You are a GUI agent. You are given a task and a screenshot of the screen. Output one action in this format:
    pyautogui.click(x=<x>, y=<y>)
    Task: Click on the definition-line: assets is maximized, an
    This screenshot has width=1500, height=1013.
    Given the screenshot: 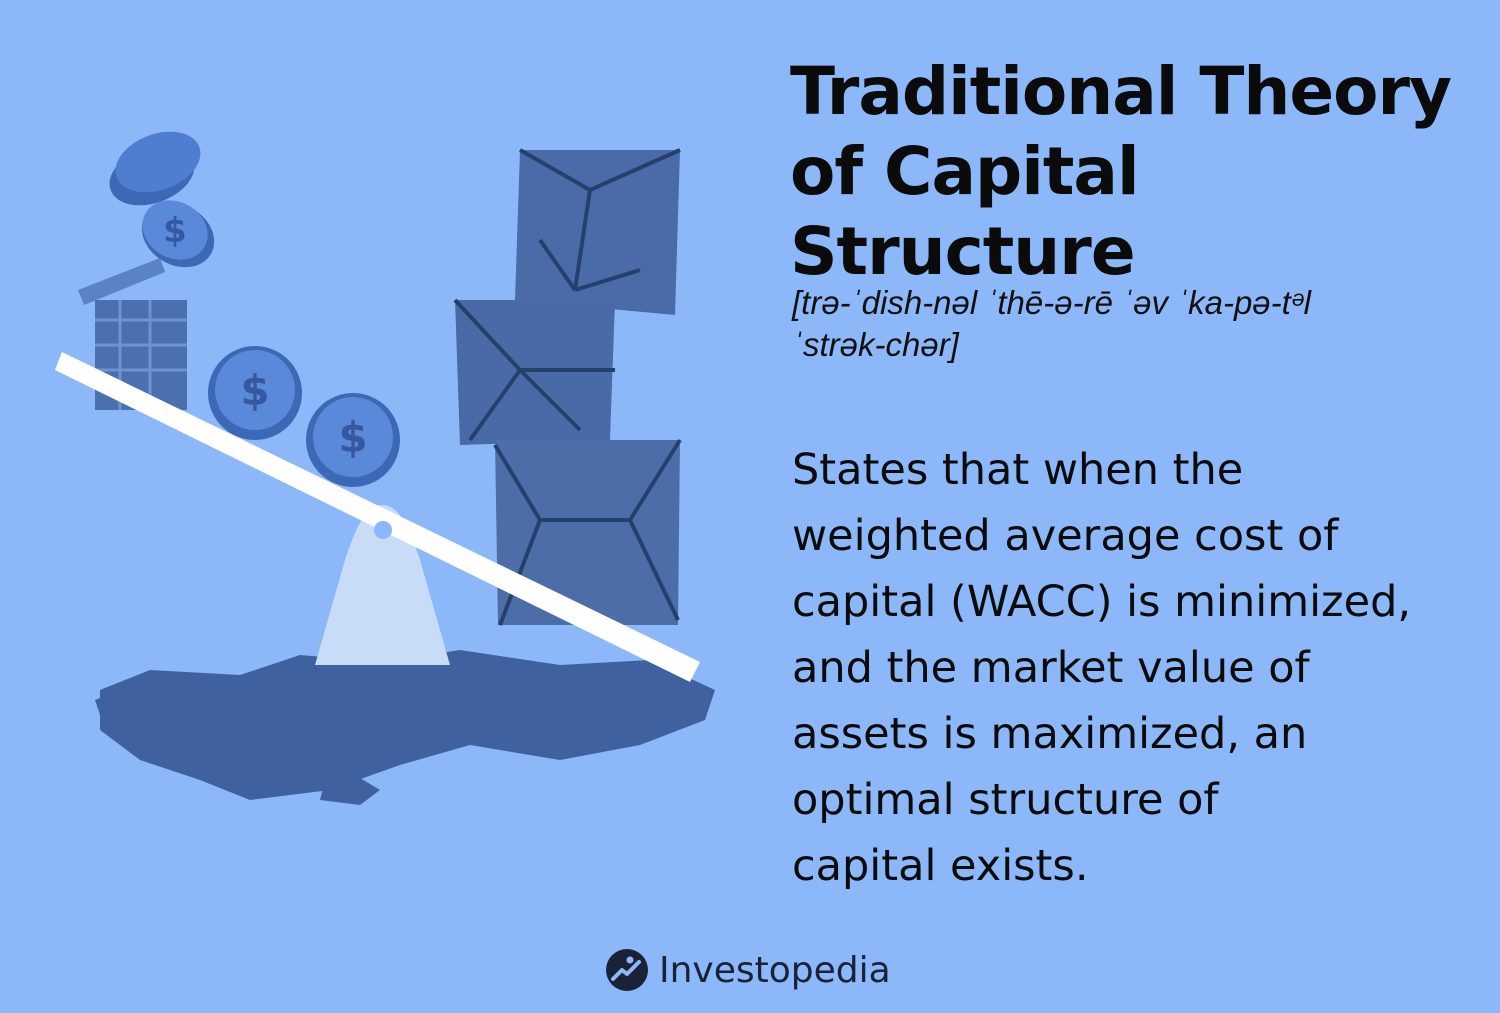 What is the action you would take?
    pyautogui.click(x=1050, y=734)
    